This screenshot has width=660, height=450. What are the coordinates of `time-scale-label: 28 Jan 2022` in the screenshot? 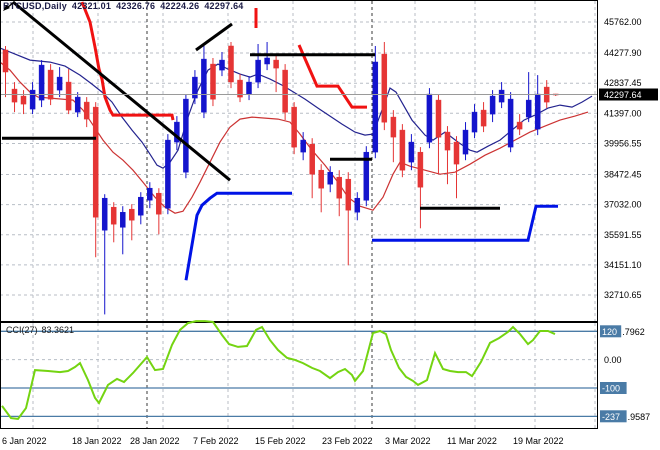 It's located at (155, 441).